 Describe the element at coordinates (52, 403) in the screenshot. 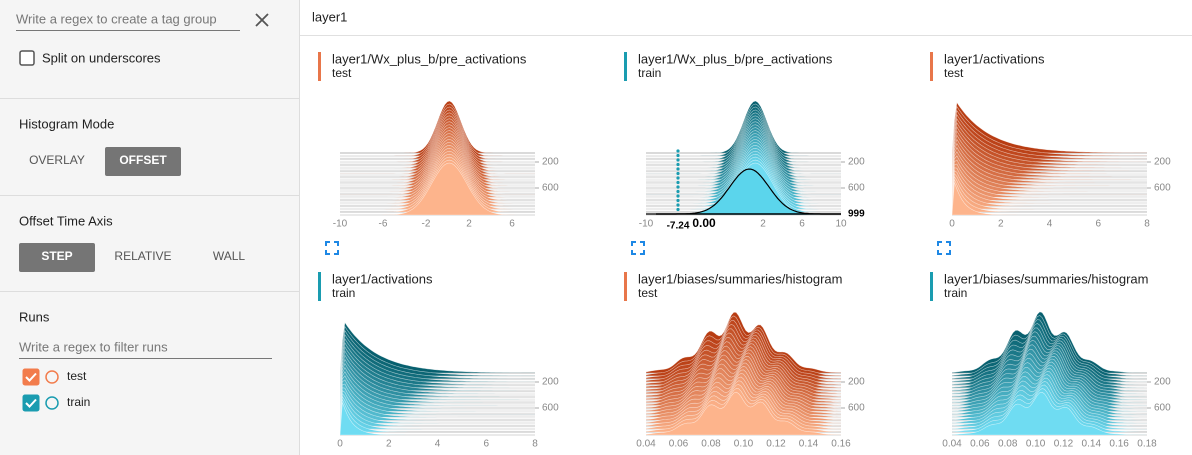

I see `run-color-dot` at that location.